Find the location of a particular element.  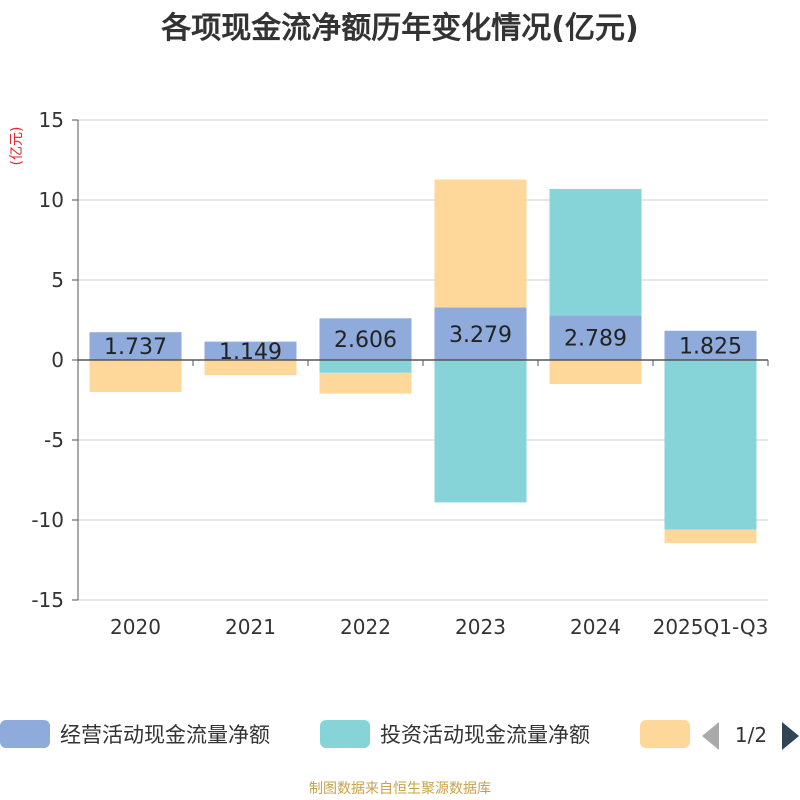

legend-page-indicator: 1/2 is located at coordinates (751, 735).